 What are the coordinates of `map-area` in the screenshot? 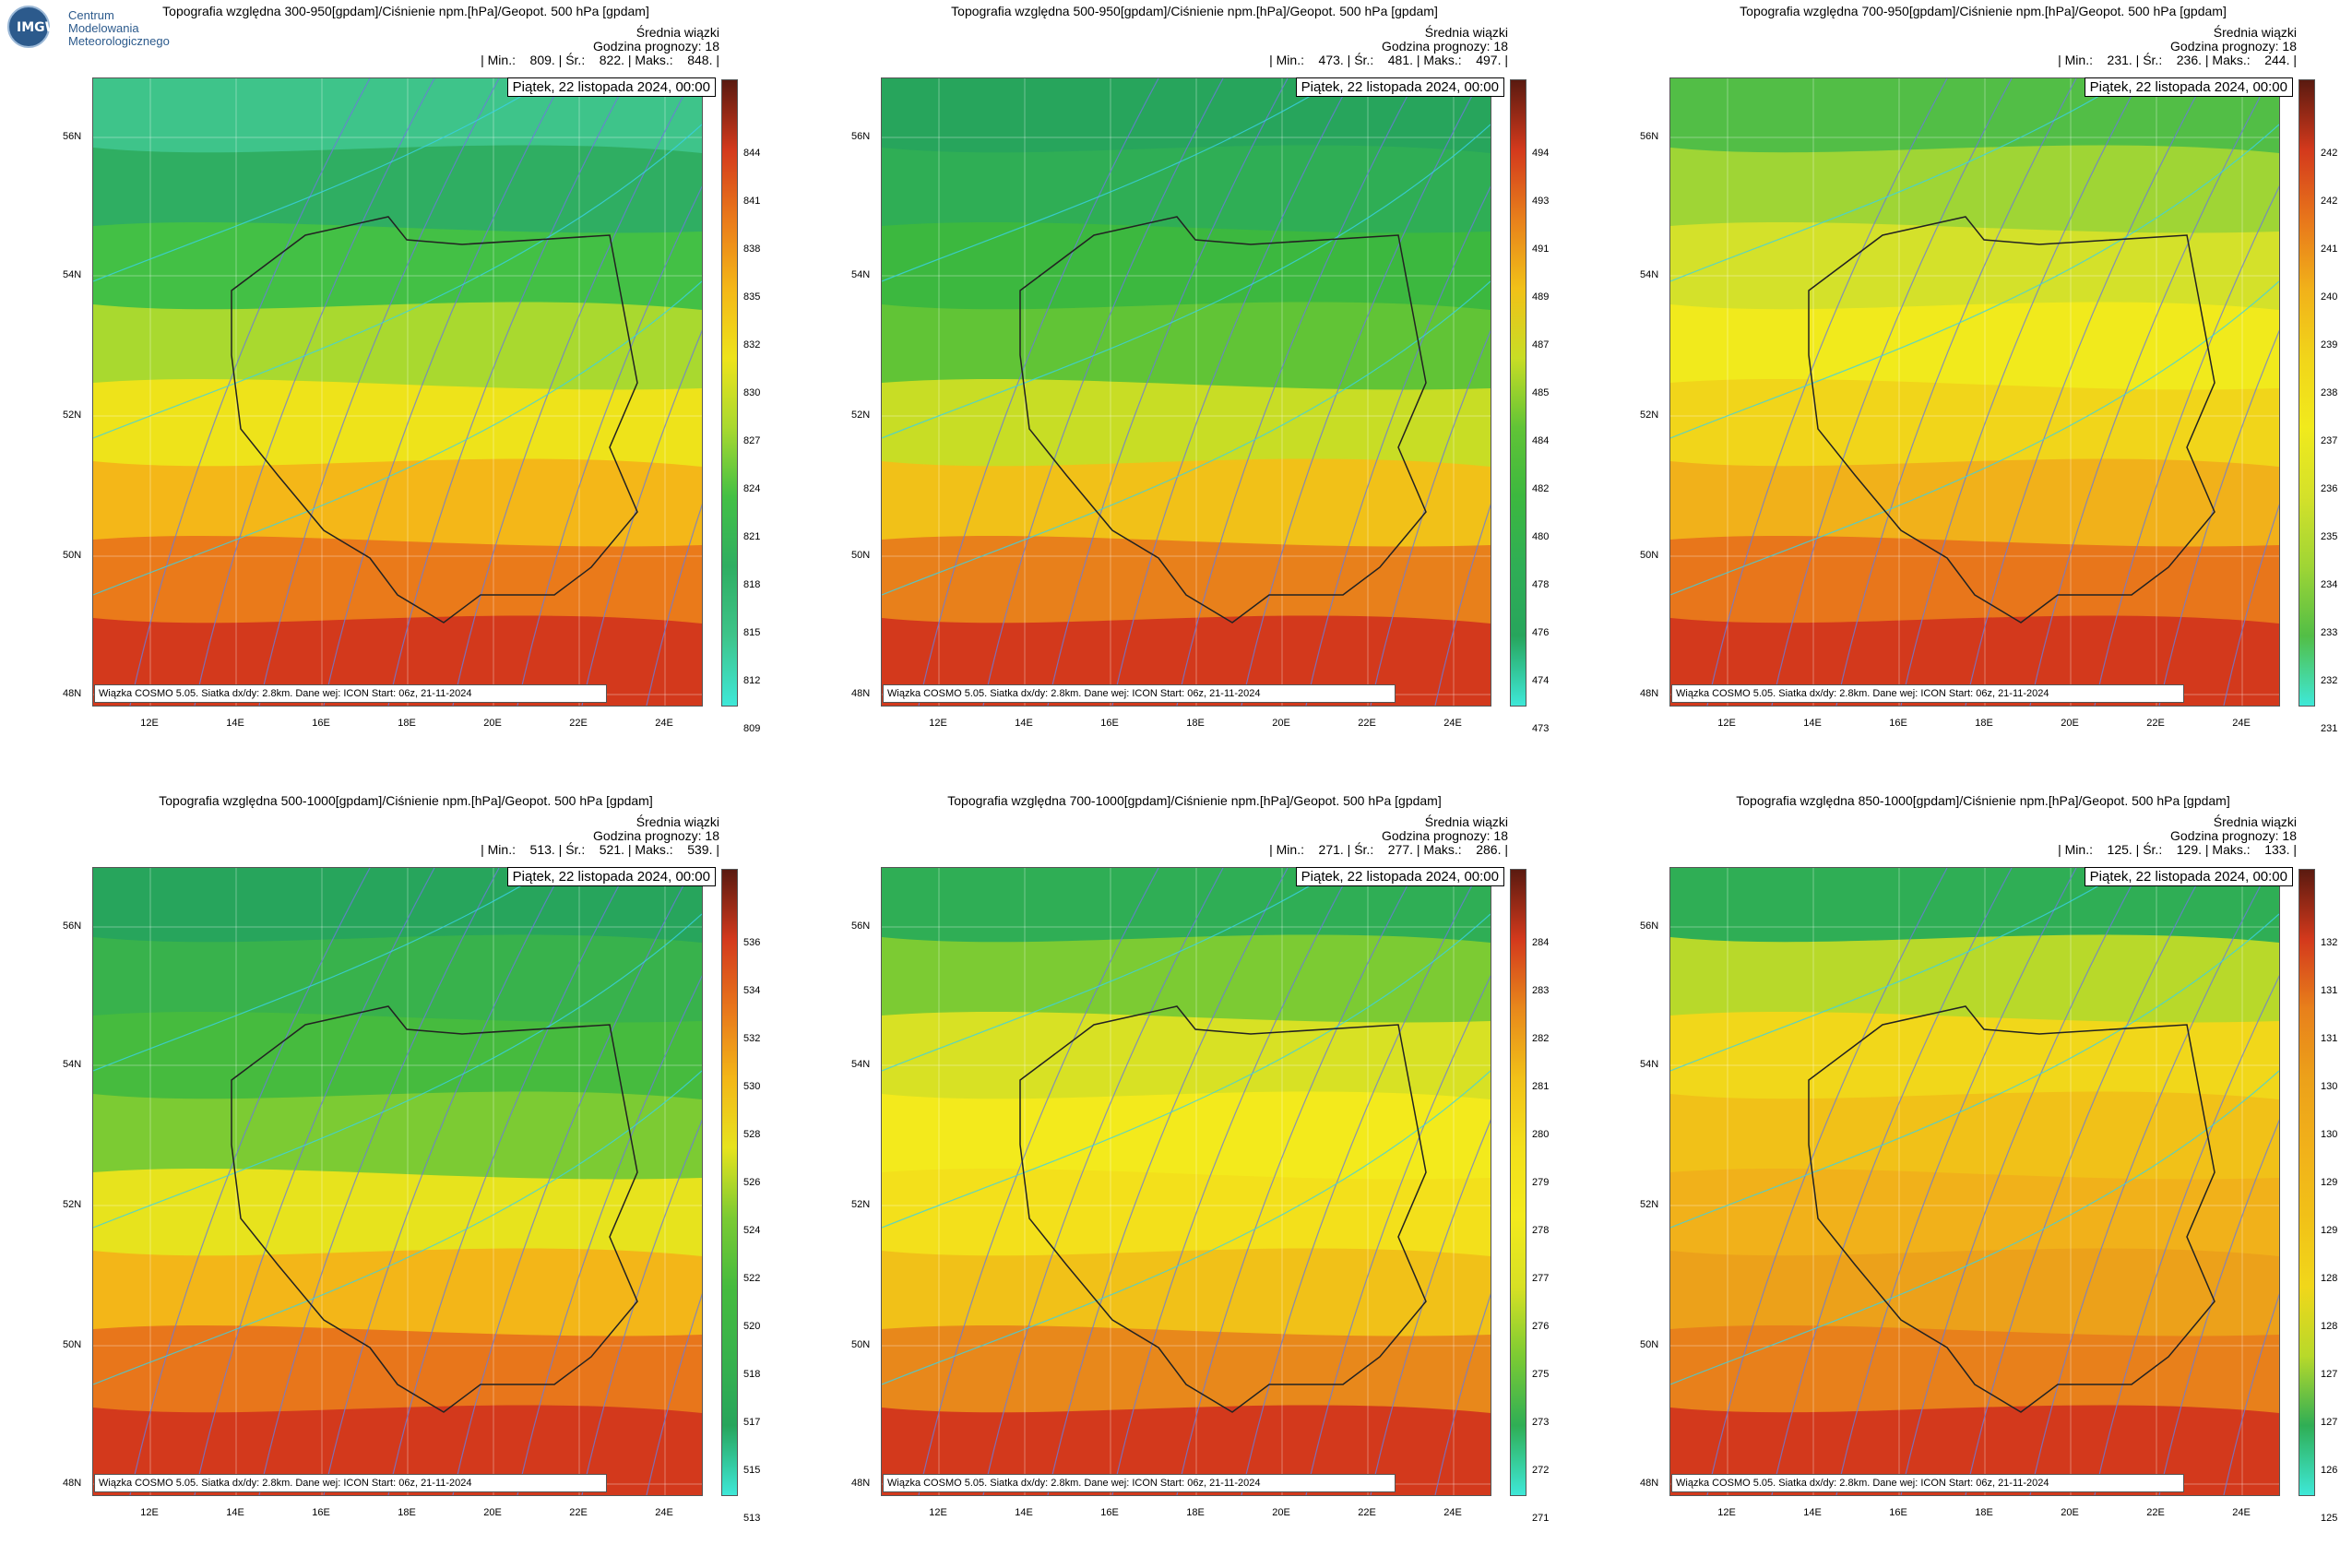 It's located at (397, 392).